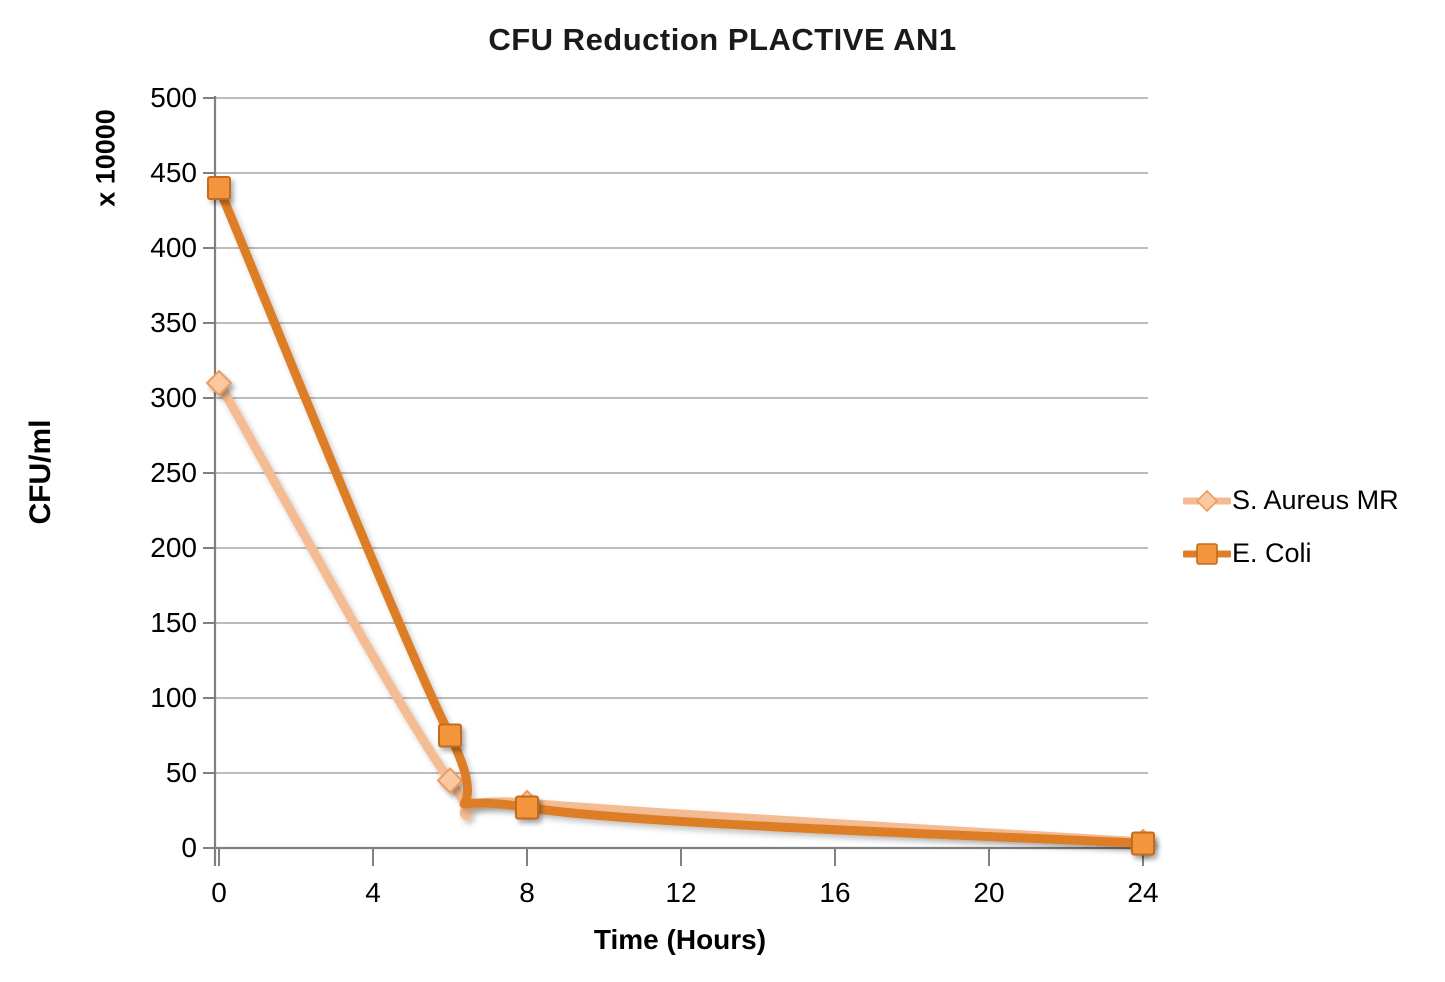 The width and height of the screenshot is (1445, 982). What do you see at coordinates (1272, 553) in the screenshot?
I see `legend-label: E. Coli` at bounding box center [1272, 553].